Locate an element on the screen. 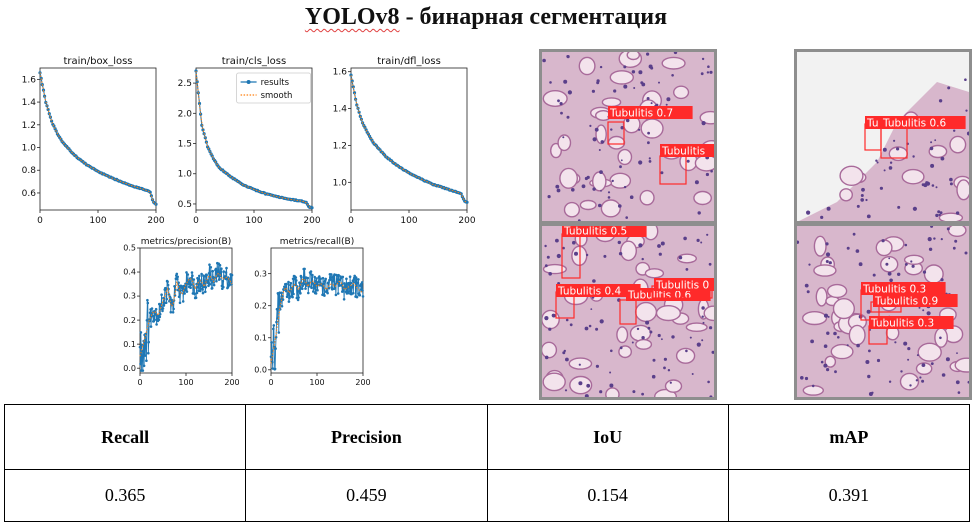  y-tick-label: 0.1 is located at coordinates (129, 344).